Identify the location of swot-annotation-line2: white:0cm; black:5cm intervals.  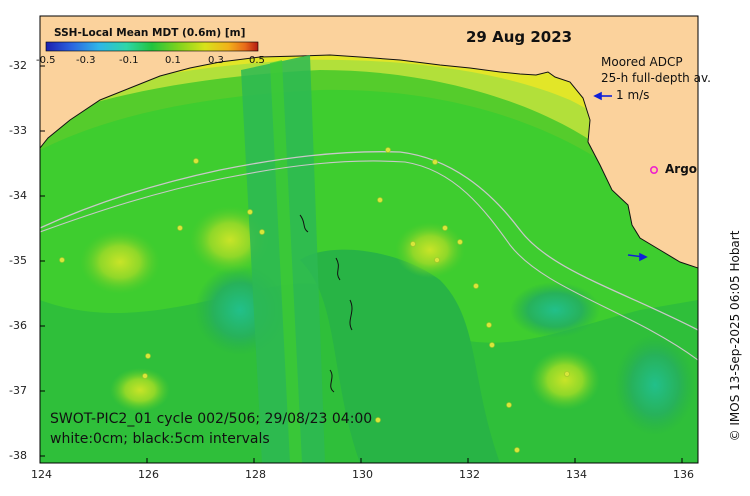
(160, 439).